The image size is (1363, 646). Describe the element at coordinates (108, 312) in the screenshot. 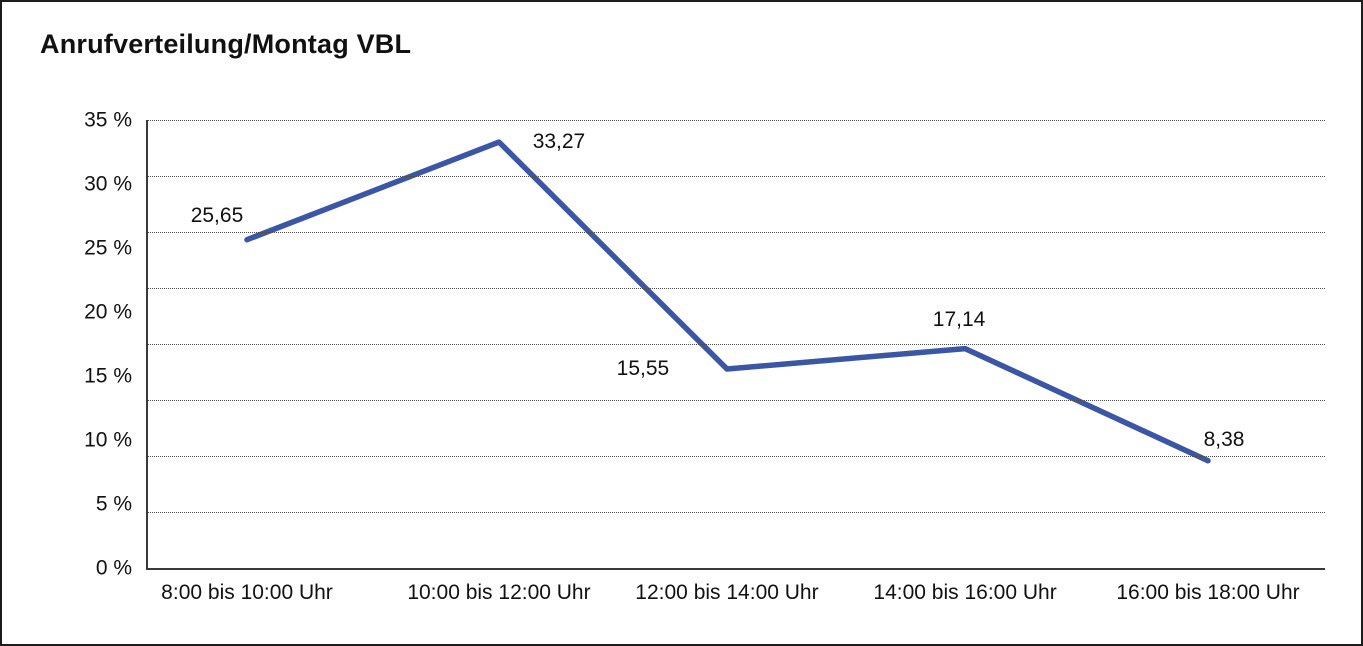

I see `y-axis-tick-label: 20 %` at that location.